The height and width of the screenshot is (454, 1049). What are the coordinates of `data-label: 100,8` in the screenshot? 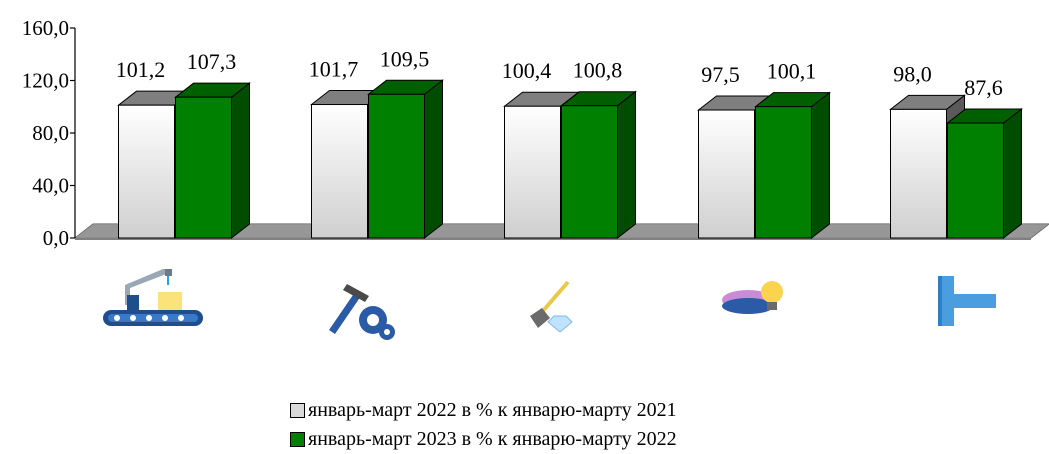 It's located at (598, 70).